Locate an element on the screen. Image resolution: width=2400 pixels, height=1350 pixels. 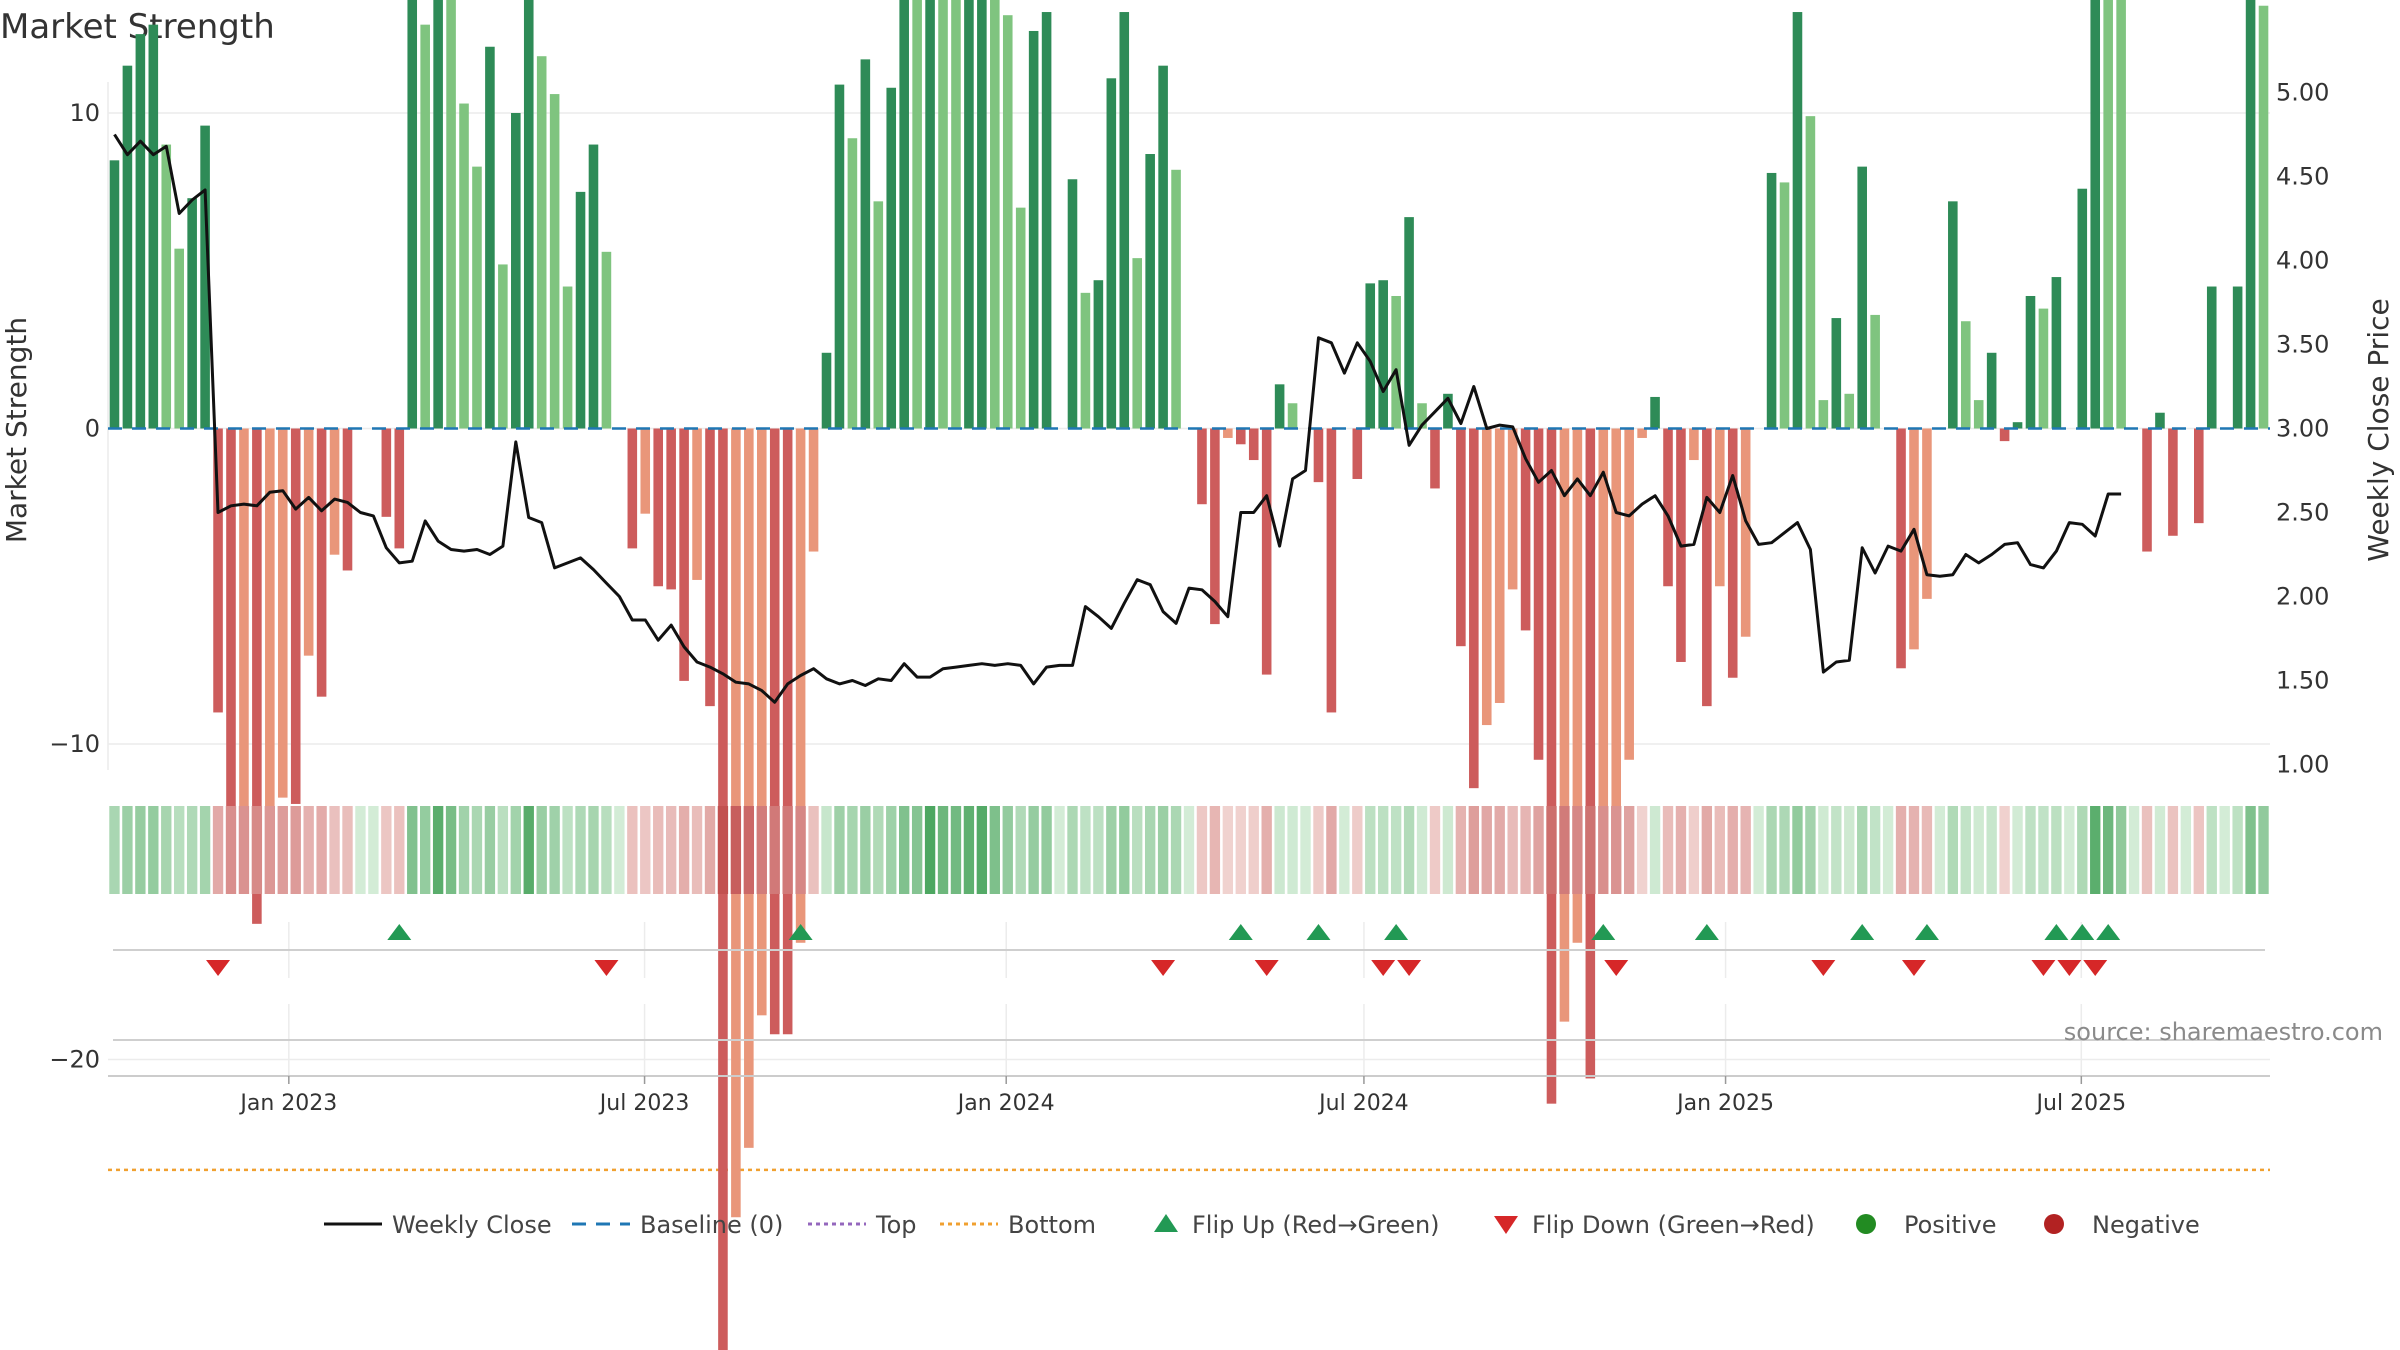
left-tick-label: −20 is located at coordinates (74, 1060).